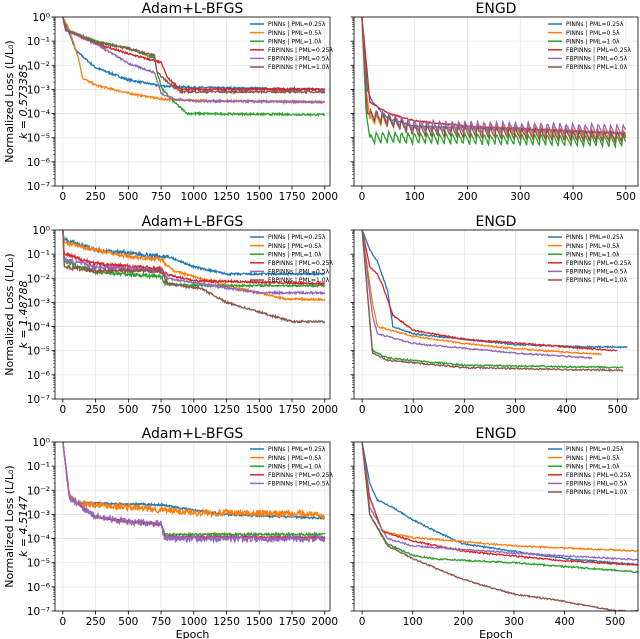  Describe the element at coordinates (41, 18) in the screenshot. I see `y-tick-label: 10⁰` at that location.